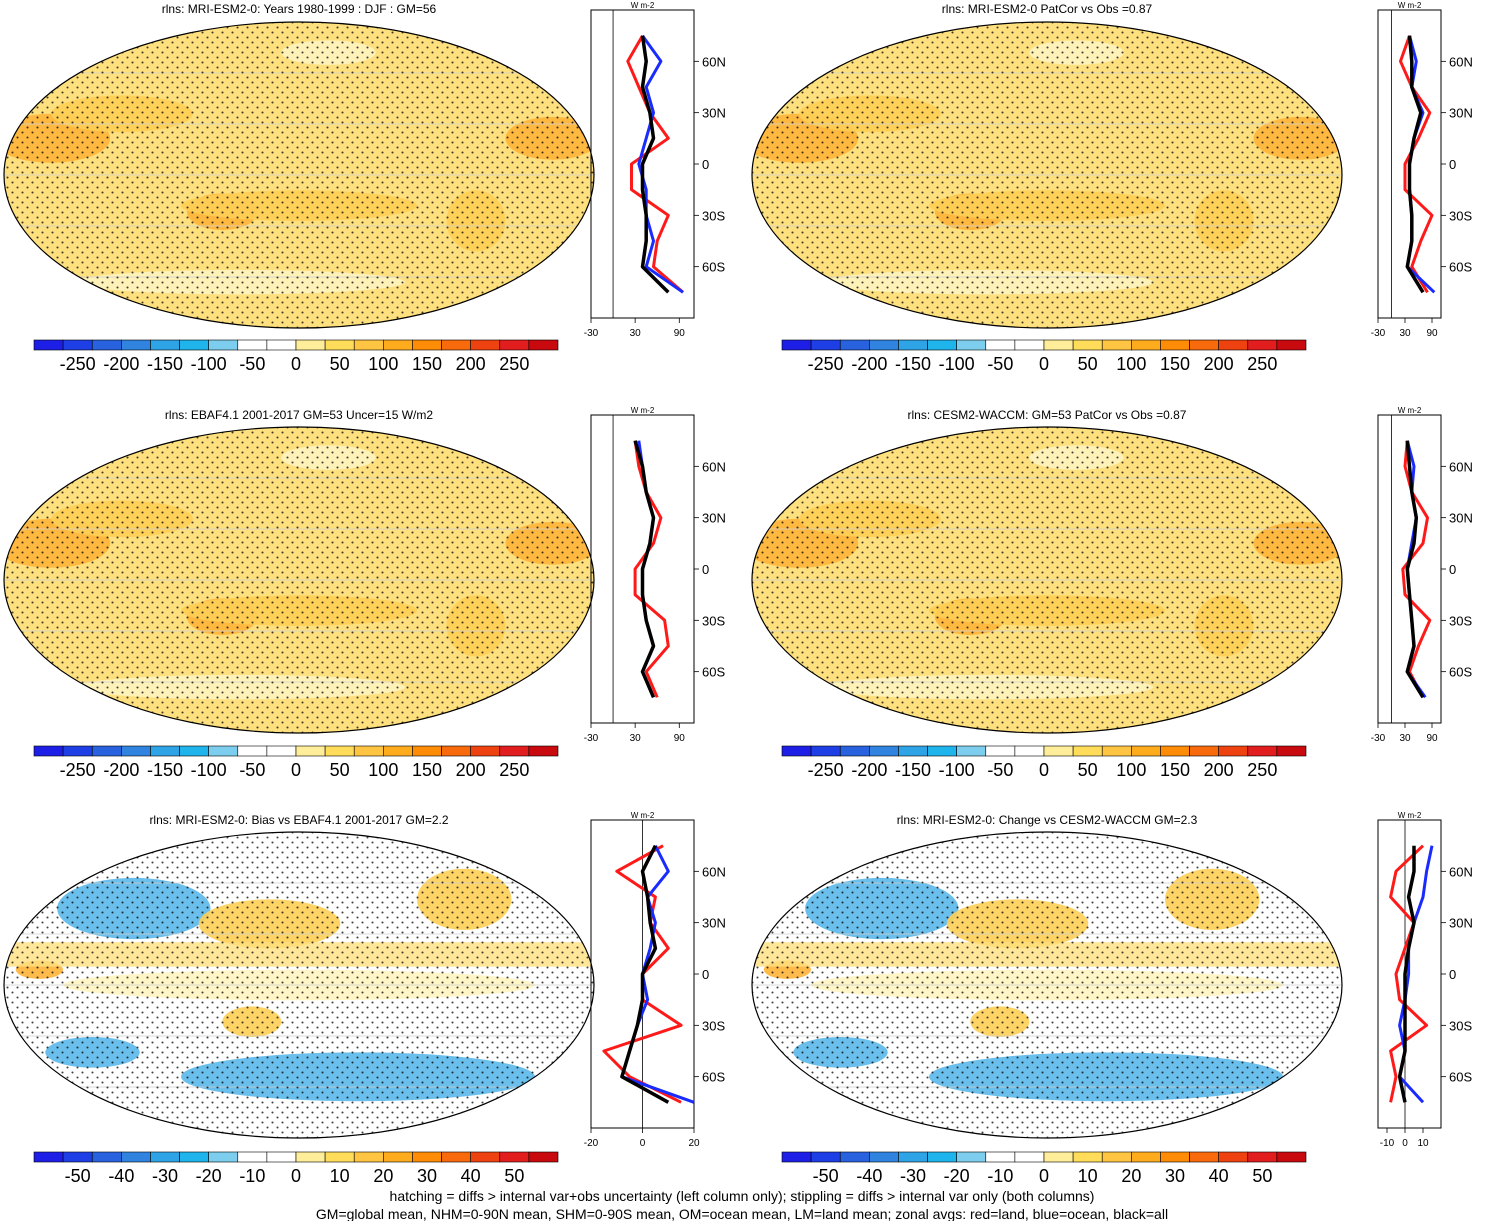 This screenshot has width=1485, height=1221. Describe the element at coordinates (1131, 770) in the screenshot. I see `colorbar-label: 100` at that location.